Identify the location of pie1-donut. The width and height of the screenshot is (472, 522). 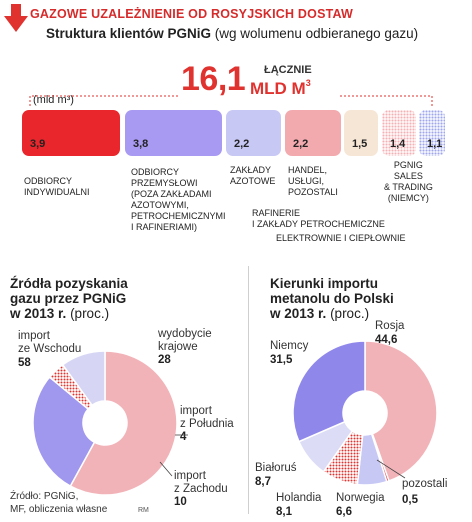
(105, 423).